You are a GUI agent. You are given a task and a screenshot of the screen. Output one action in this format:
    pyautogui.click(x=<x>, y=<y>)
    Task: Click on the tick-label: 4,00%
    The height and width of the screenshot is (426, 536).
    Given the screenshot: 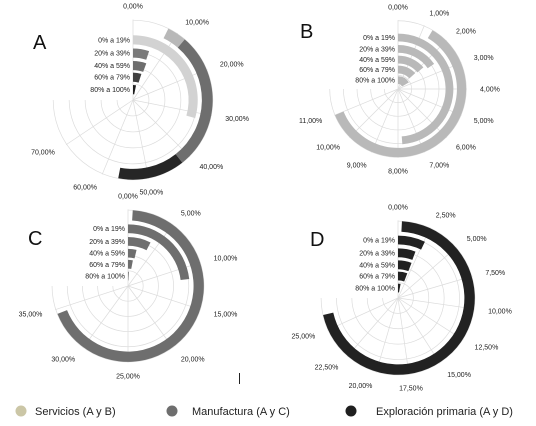 What is the action you would take?
    pyautogui.click(x=490, y=90)
    